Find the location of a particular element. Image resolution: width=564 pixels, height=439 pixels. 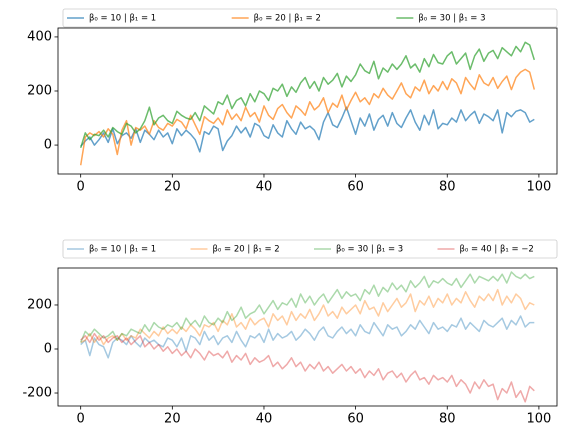

y-tick-label: -200 is located at coordinates (37, 393).